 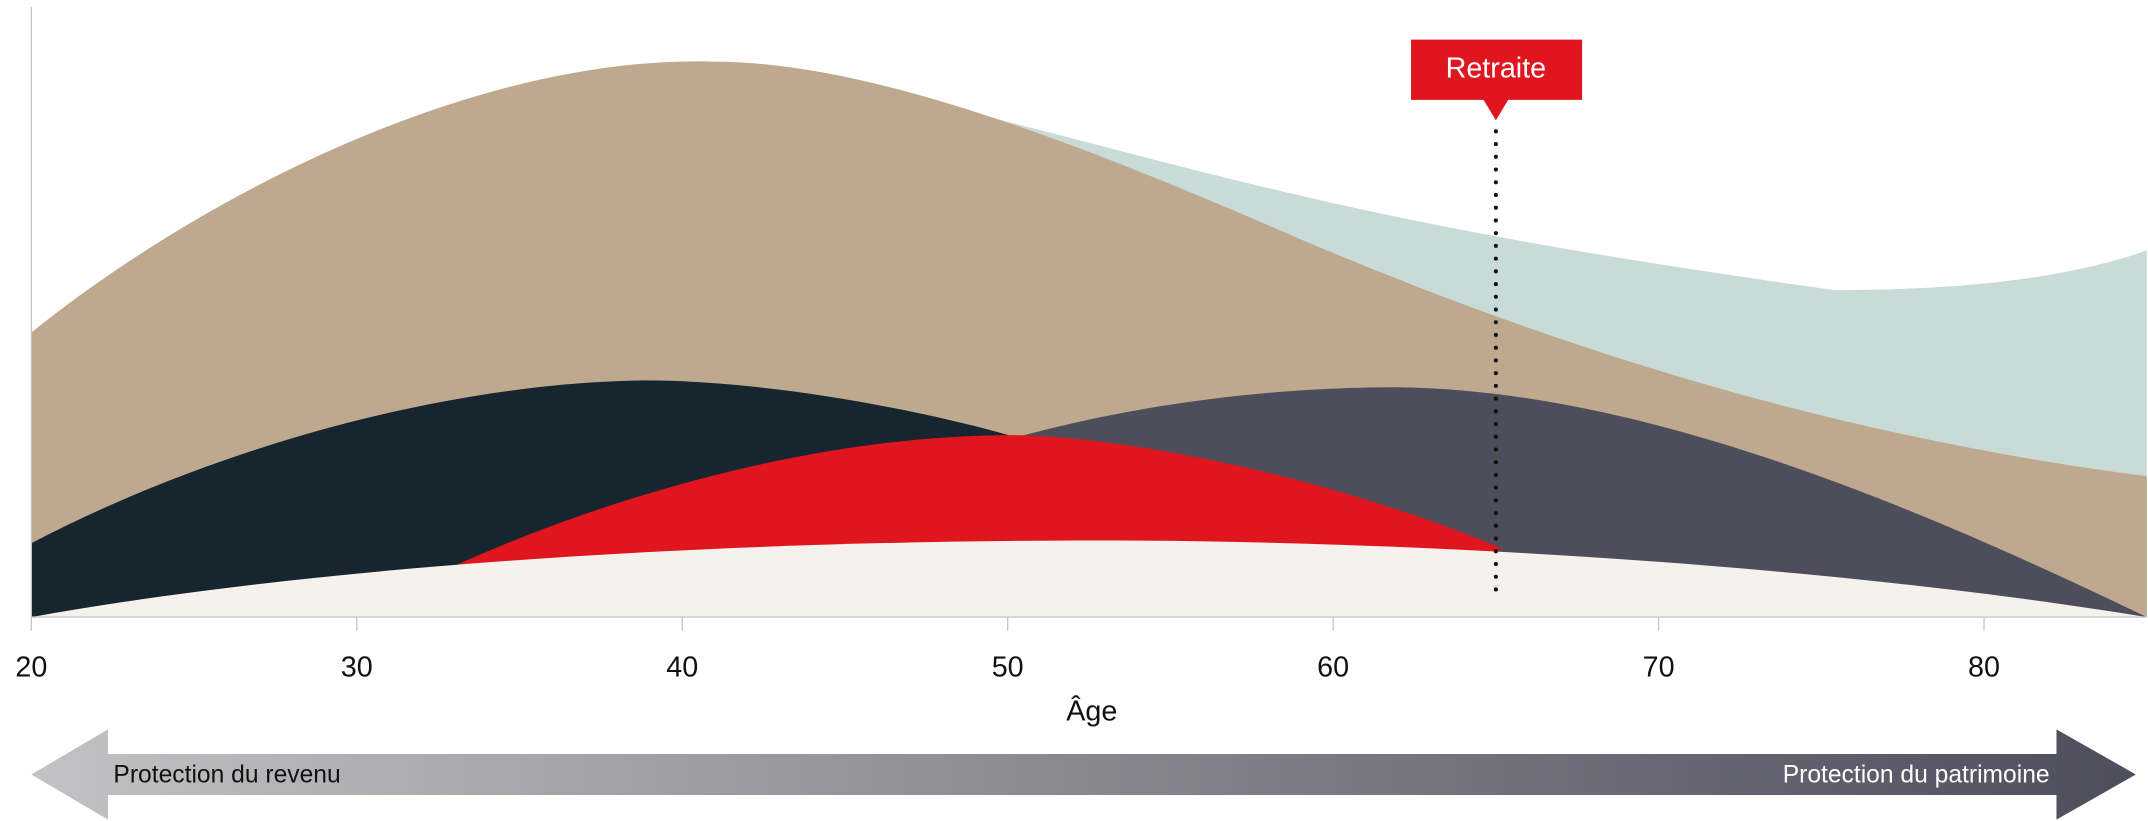 What do you see at coordinates (1984, 668) in the screenshot?
I see `x-tick-label: 80` at bounding box center [1984, 668].